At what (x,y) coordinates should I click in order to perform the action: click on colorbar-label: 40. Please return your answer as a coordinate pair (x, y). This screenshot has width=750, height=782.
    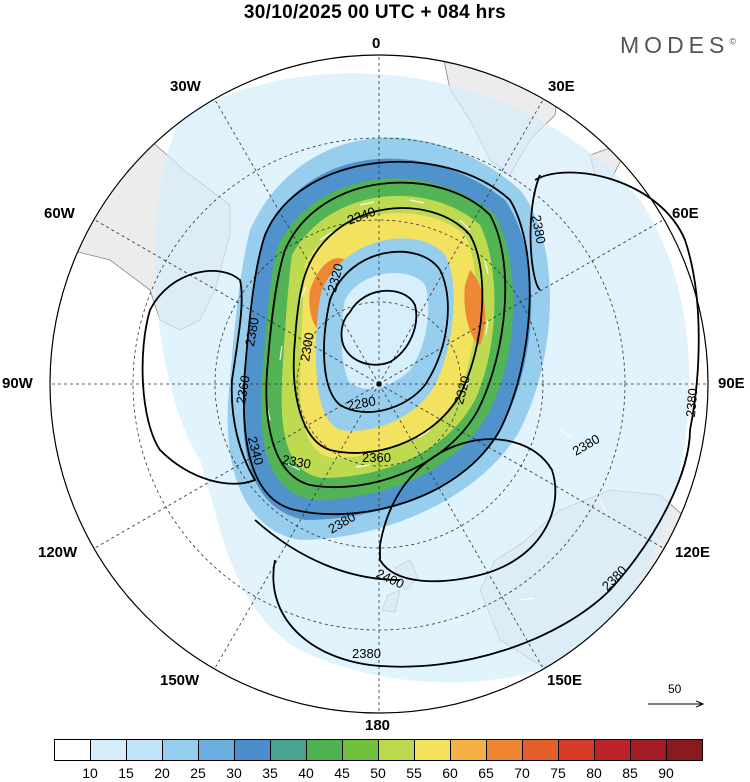
    Looking at the image, I should click on (306, 773).